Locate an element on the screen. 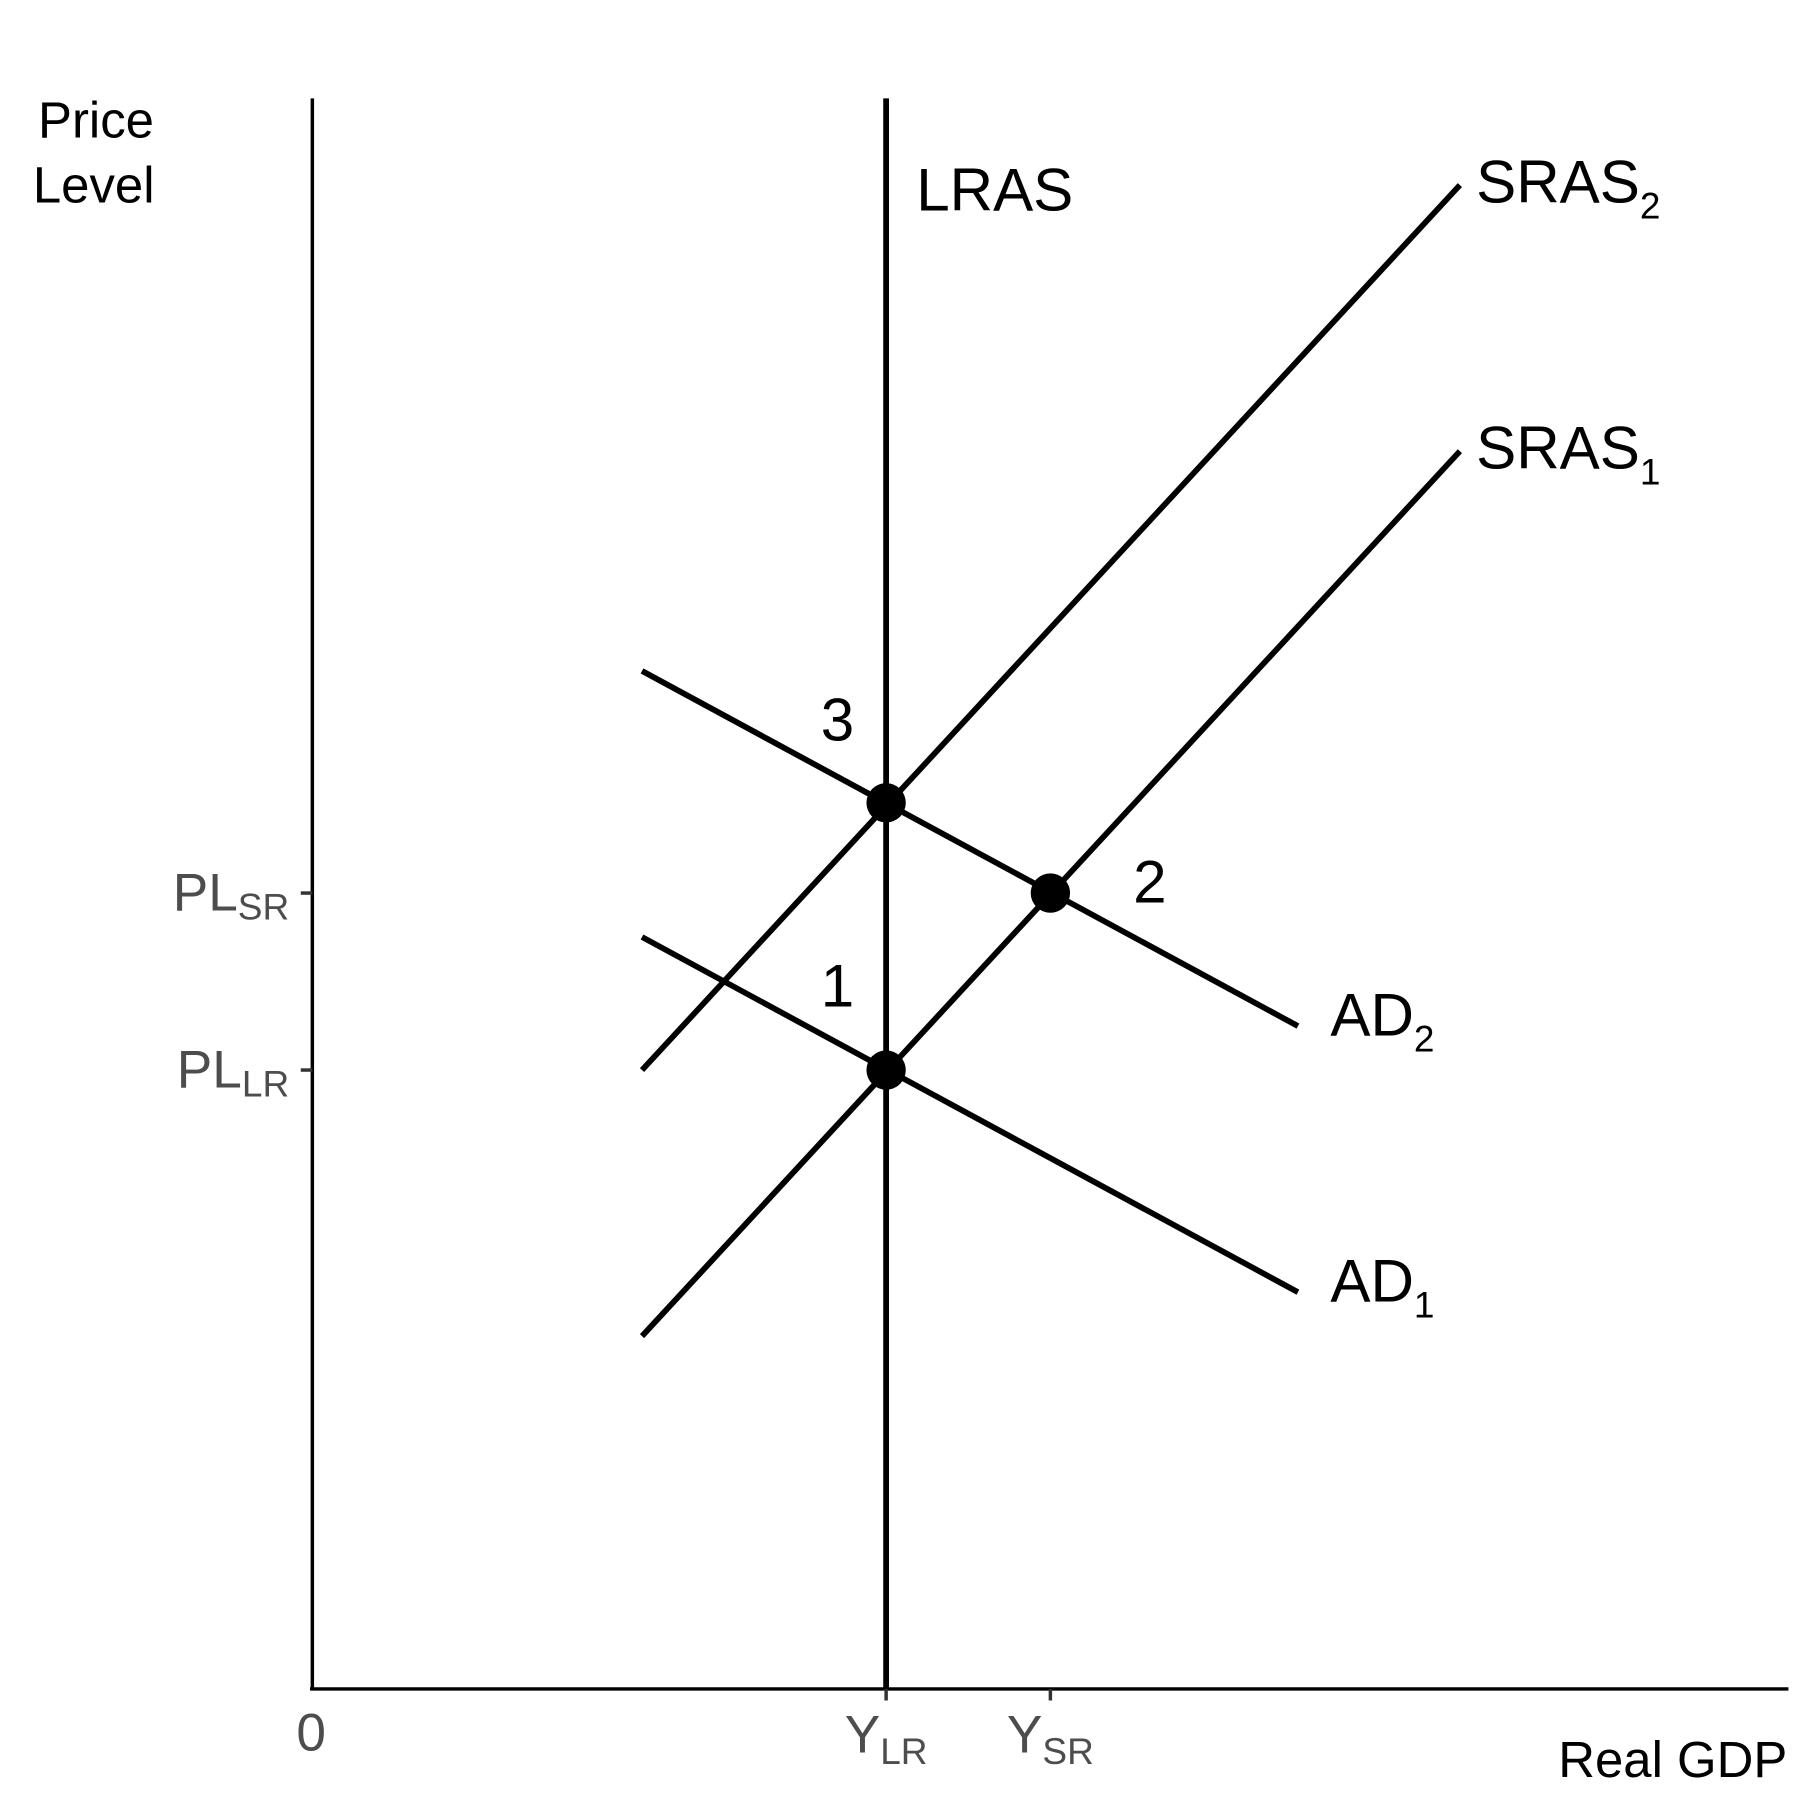 This screenshot has height=1800, width=1800. x-tick-label: YLR is located at coordinates (886, 1739).